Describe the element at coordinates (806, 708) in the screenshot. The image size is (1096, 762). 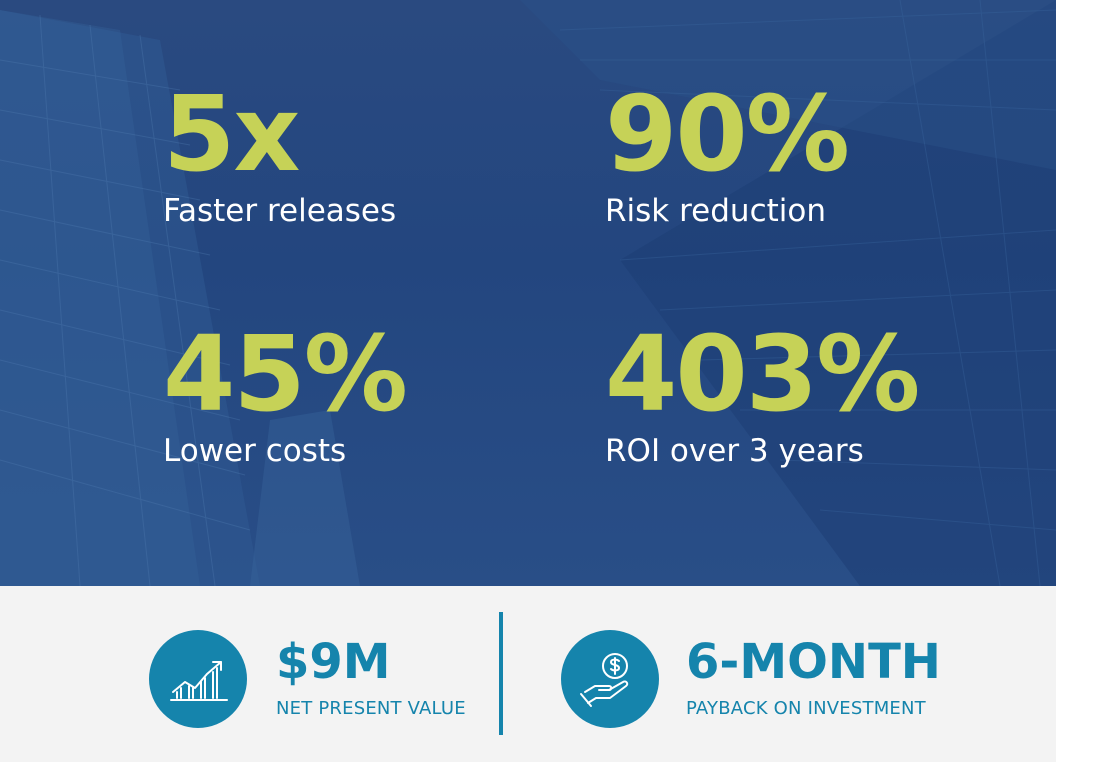
I see `kpi-label: PAYBACK ON INVESTMENT` at that location.